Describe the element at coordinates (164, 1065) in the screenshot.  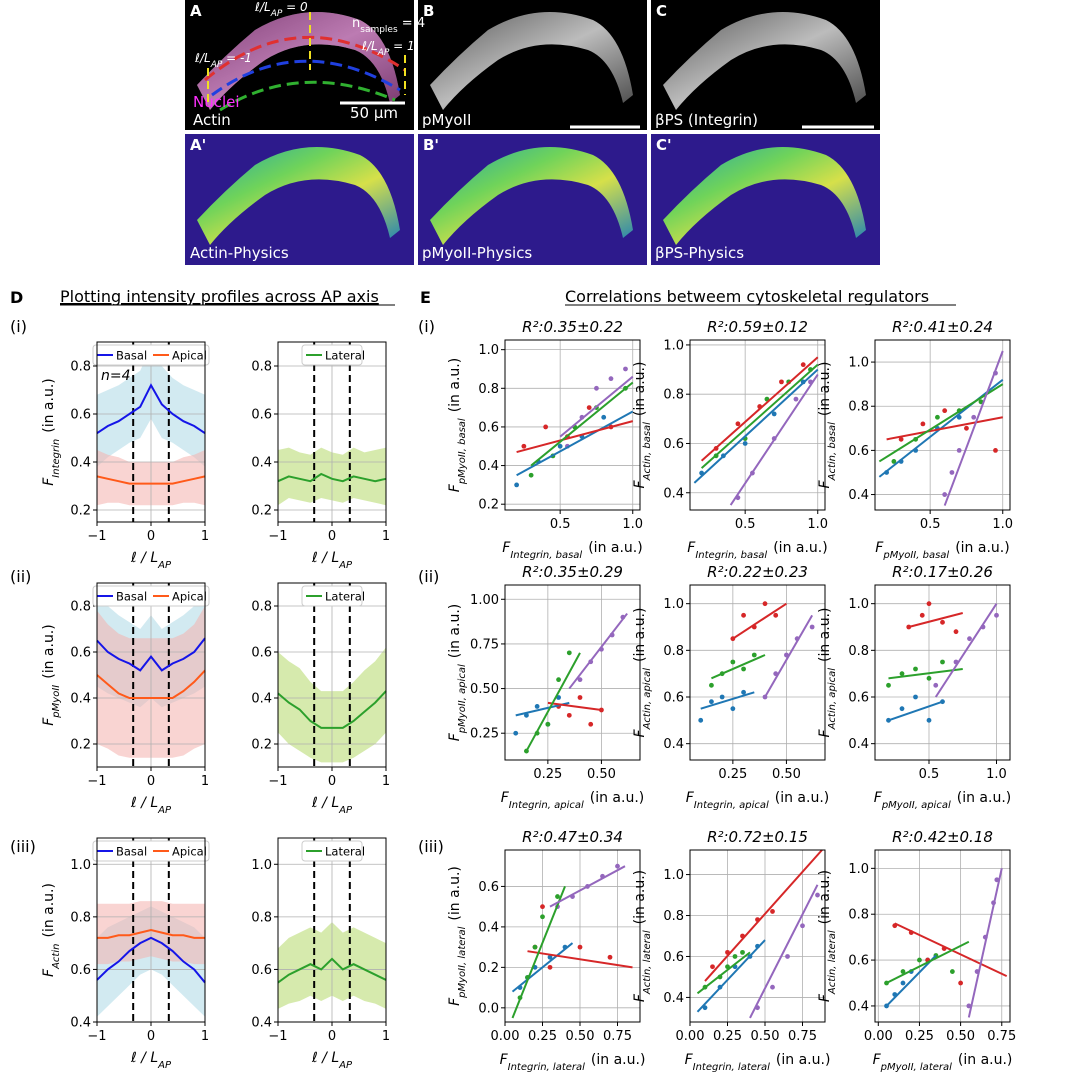
I see `label-part: AP` at that location.